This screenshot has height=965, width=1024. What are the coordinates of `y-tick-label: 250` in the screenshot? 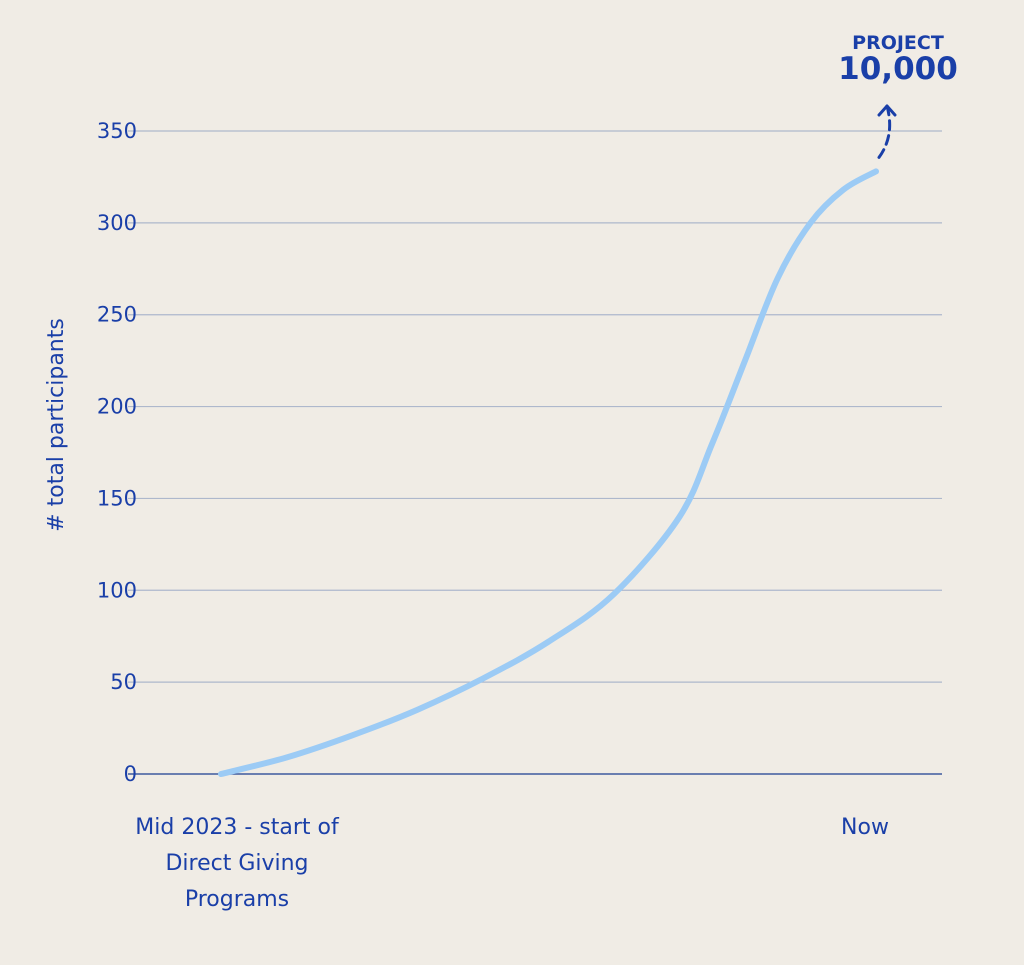 It's located at (117, 315).